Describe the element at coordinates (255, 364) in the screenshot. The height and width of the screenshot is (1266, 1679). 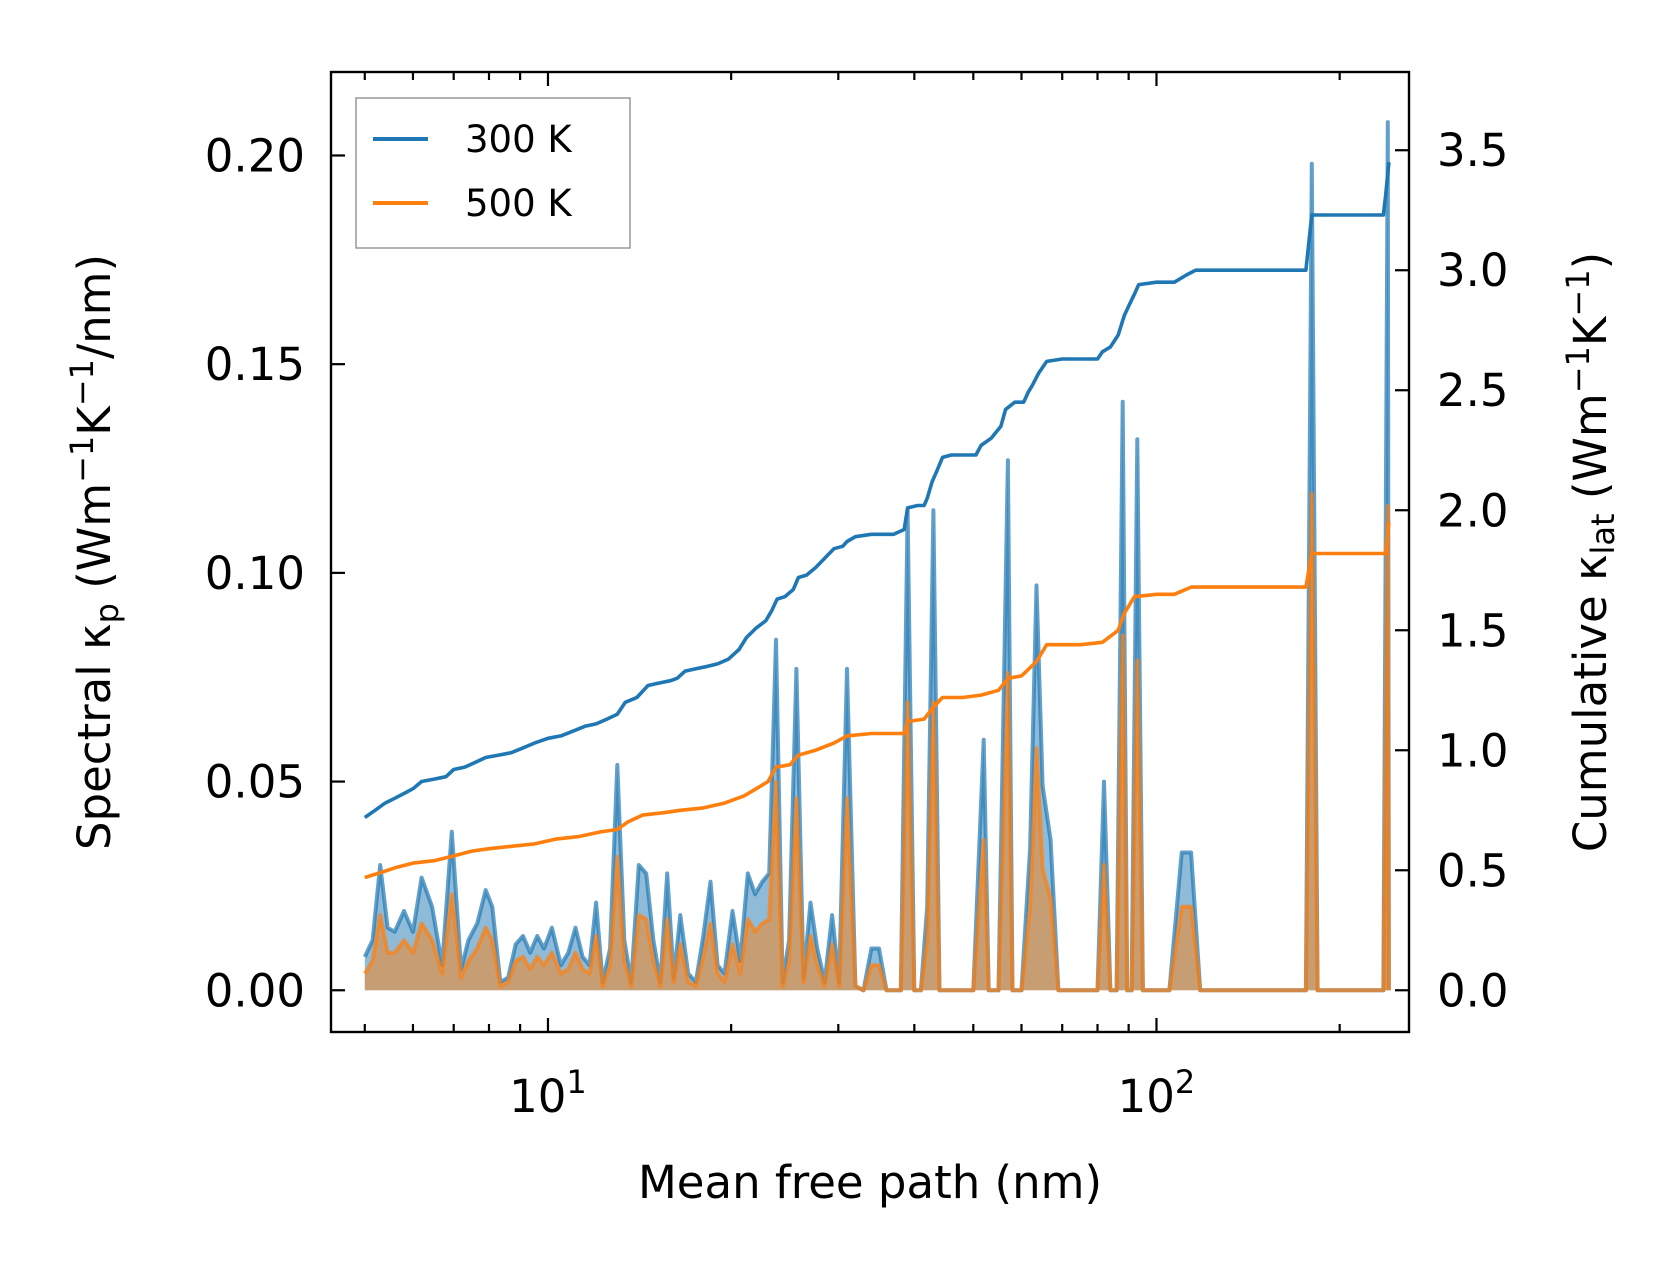
I see `left-y-tick-label: 0.15` at that location.